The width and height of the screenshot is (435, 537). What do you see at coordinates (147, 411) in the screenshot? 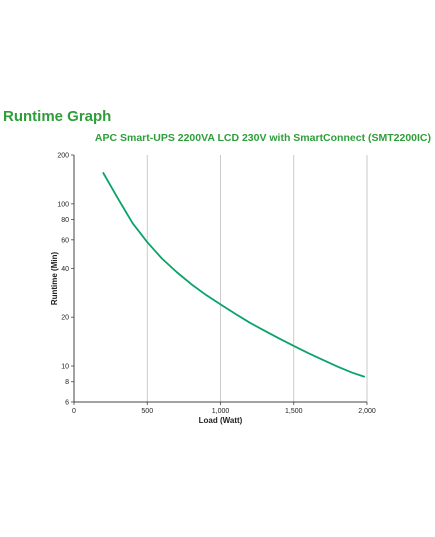
I see `x-tick-label: 500` at bounding box center [147, 411].